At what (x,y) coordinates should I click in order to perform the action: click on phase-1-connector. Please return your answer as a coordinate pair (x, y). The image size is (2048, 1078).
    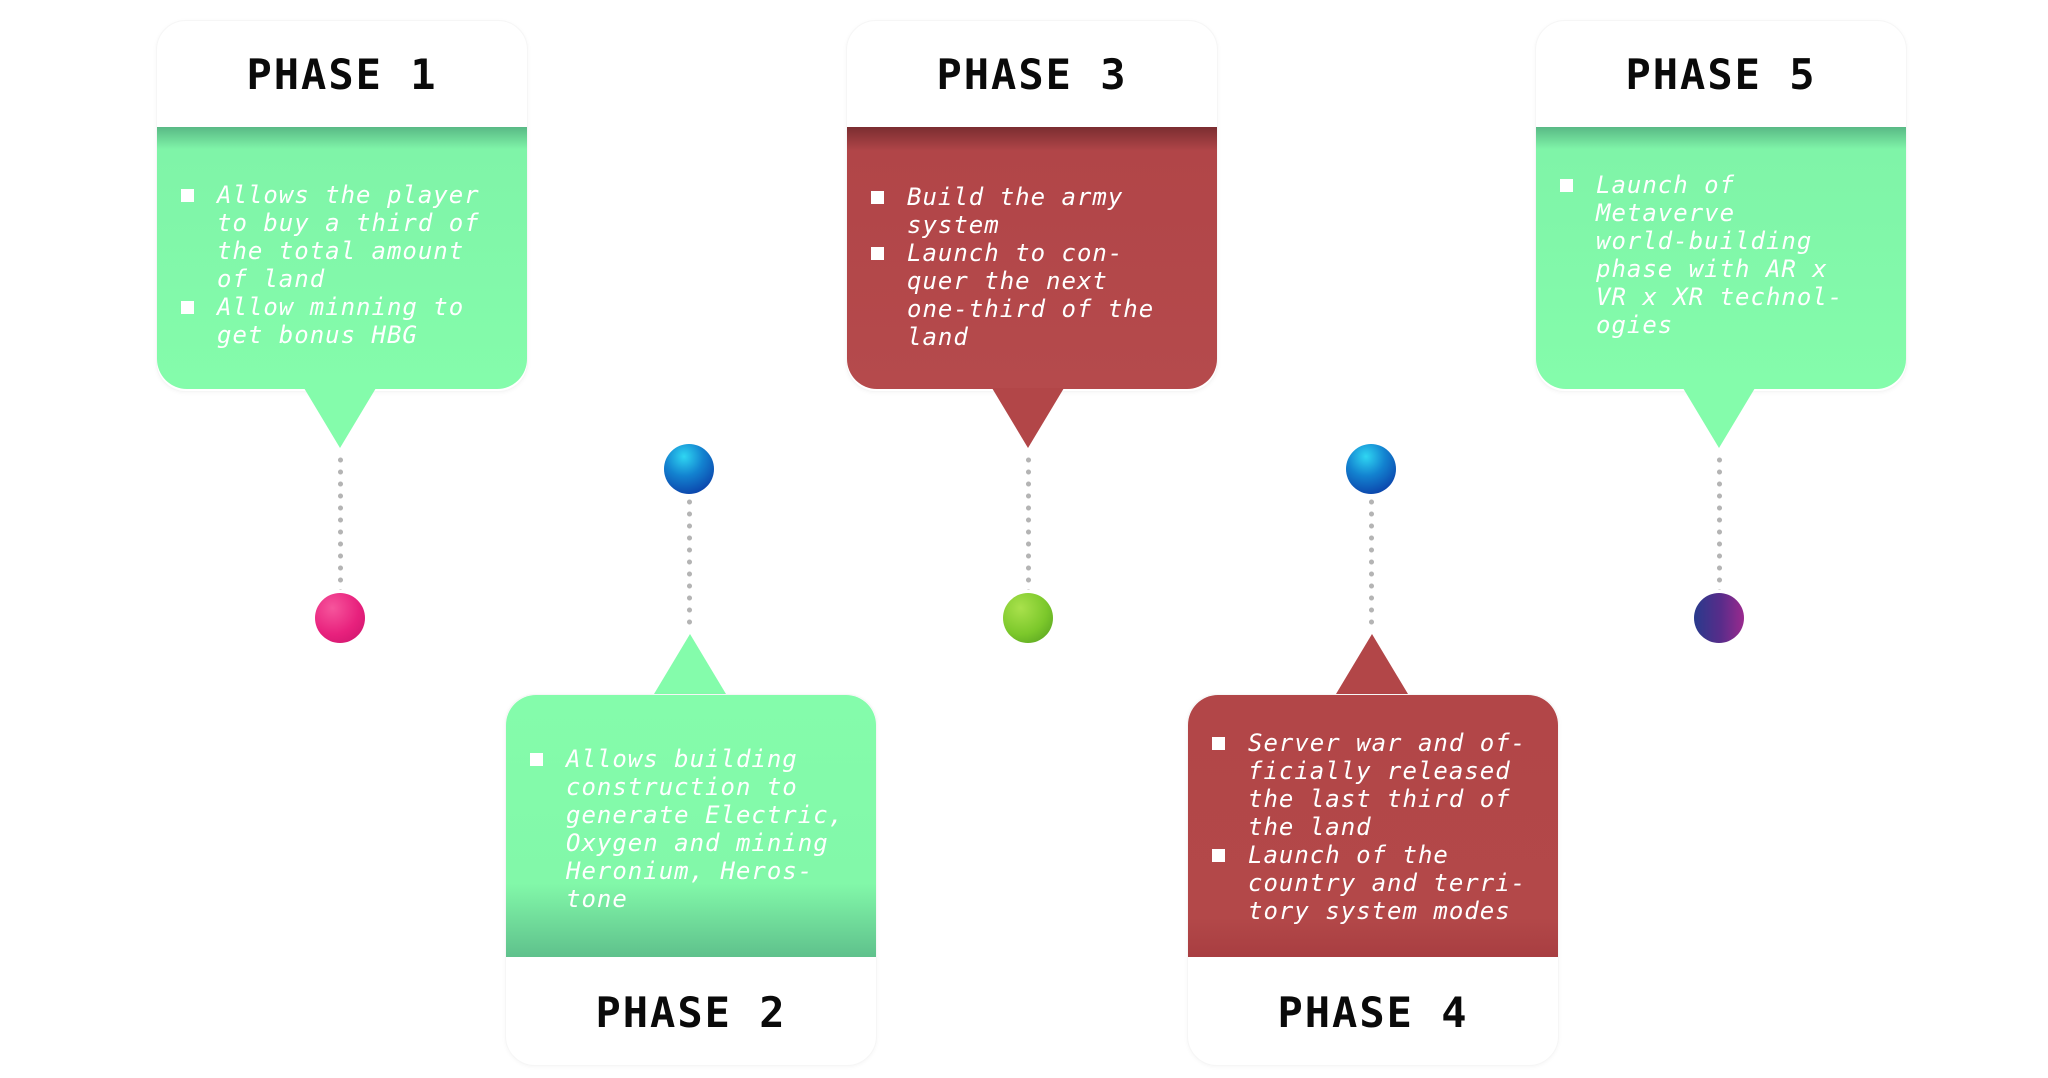
    Looking at the image, I should click on (340, 522).